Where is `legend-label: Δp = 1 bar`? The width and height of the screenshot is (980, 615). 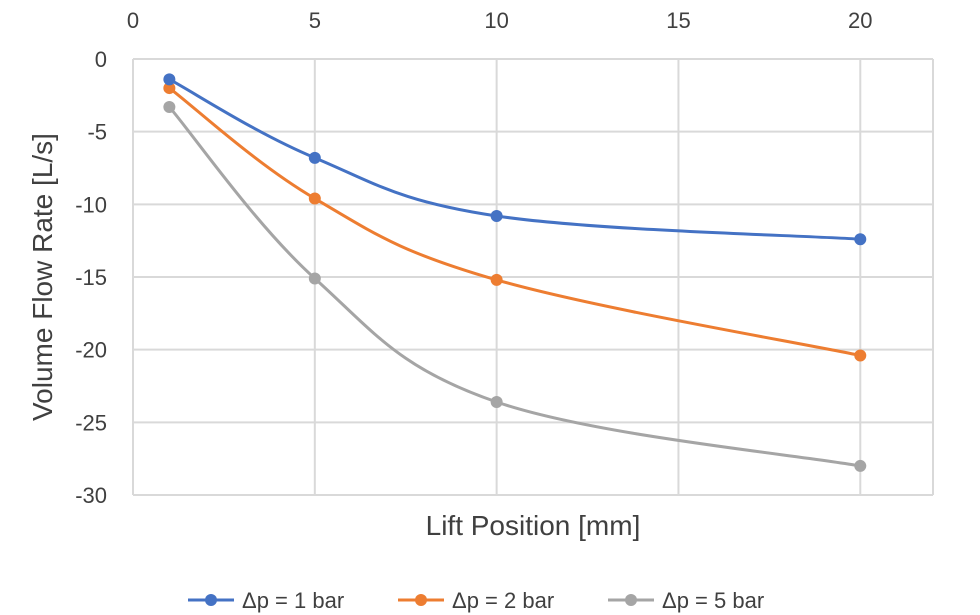 legend-label: Δp = 1 bar is located at coordinates (293, 600).